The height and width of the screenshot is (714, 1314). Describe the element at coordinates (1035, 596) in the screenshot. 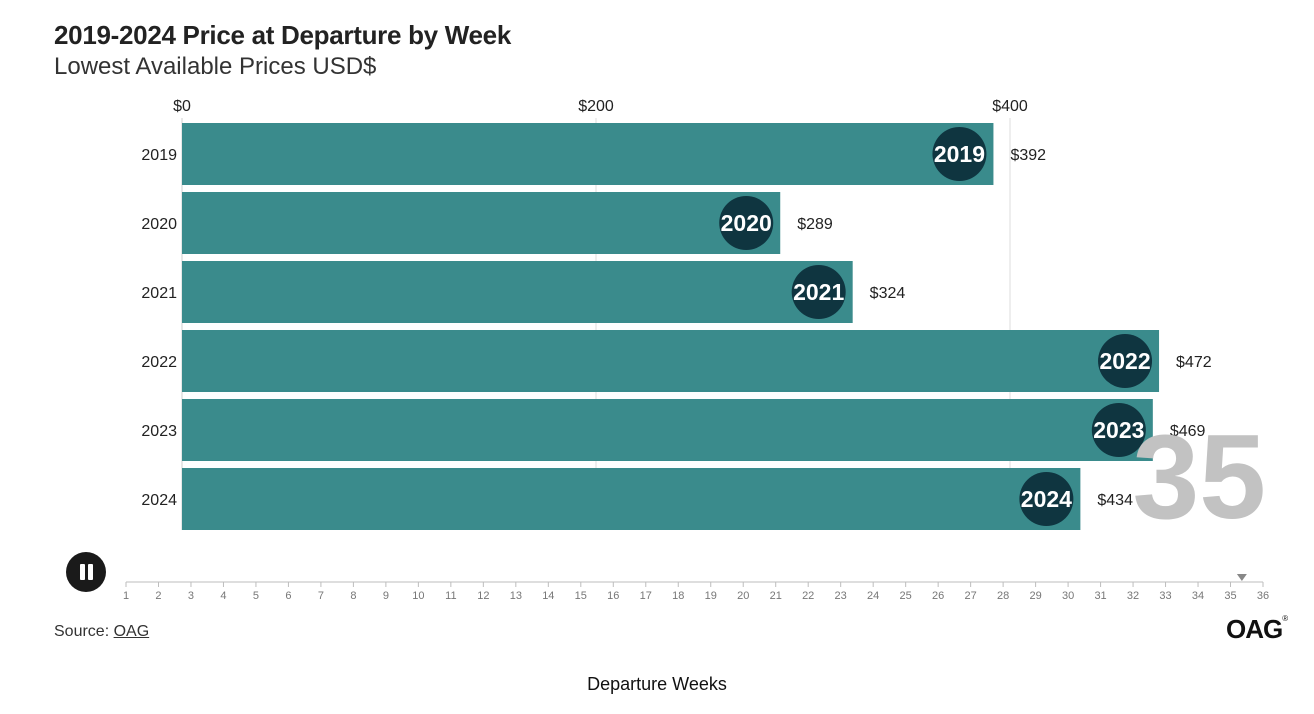

I see `timeline-tick-label: 29` at that location.